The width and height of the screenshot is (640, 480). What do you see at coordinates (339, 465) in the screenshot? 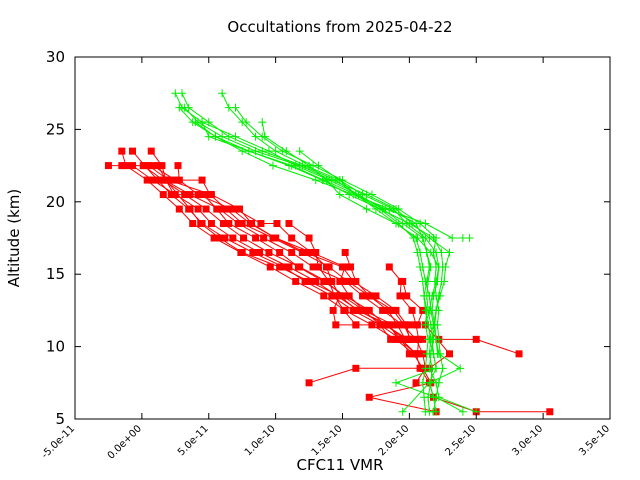
I see `x-axis-label: CFC11 VMR` at bounding box center [339, 465].